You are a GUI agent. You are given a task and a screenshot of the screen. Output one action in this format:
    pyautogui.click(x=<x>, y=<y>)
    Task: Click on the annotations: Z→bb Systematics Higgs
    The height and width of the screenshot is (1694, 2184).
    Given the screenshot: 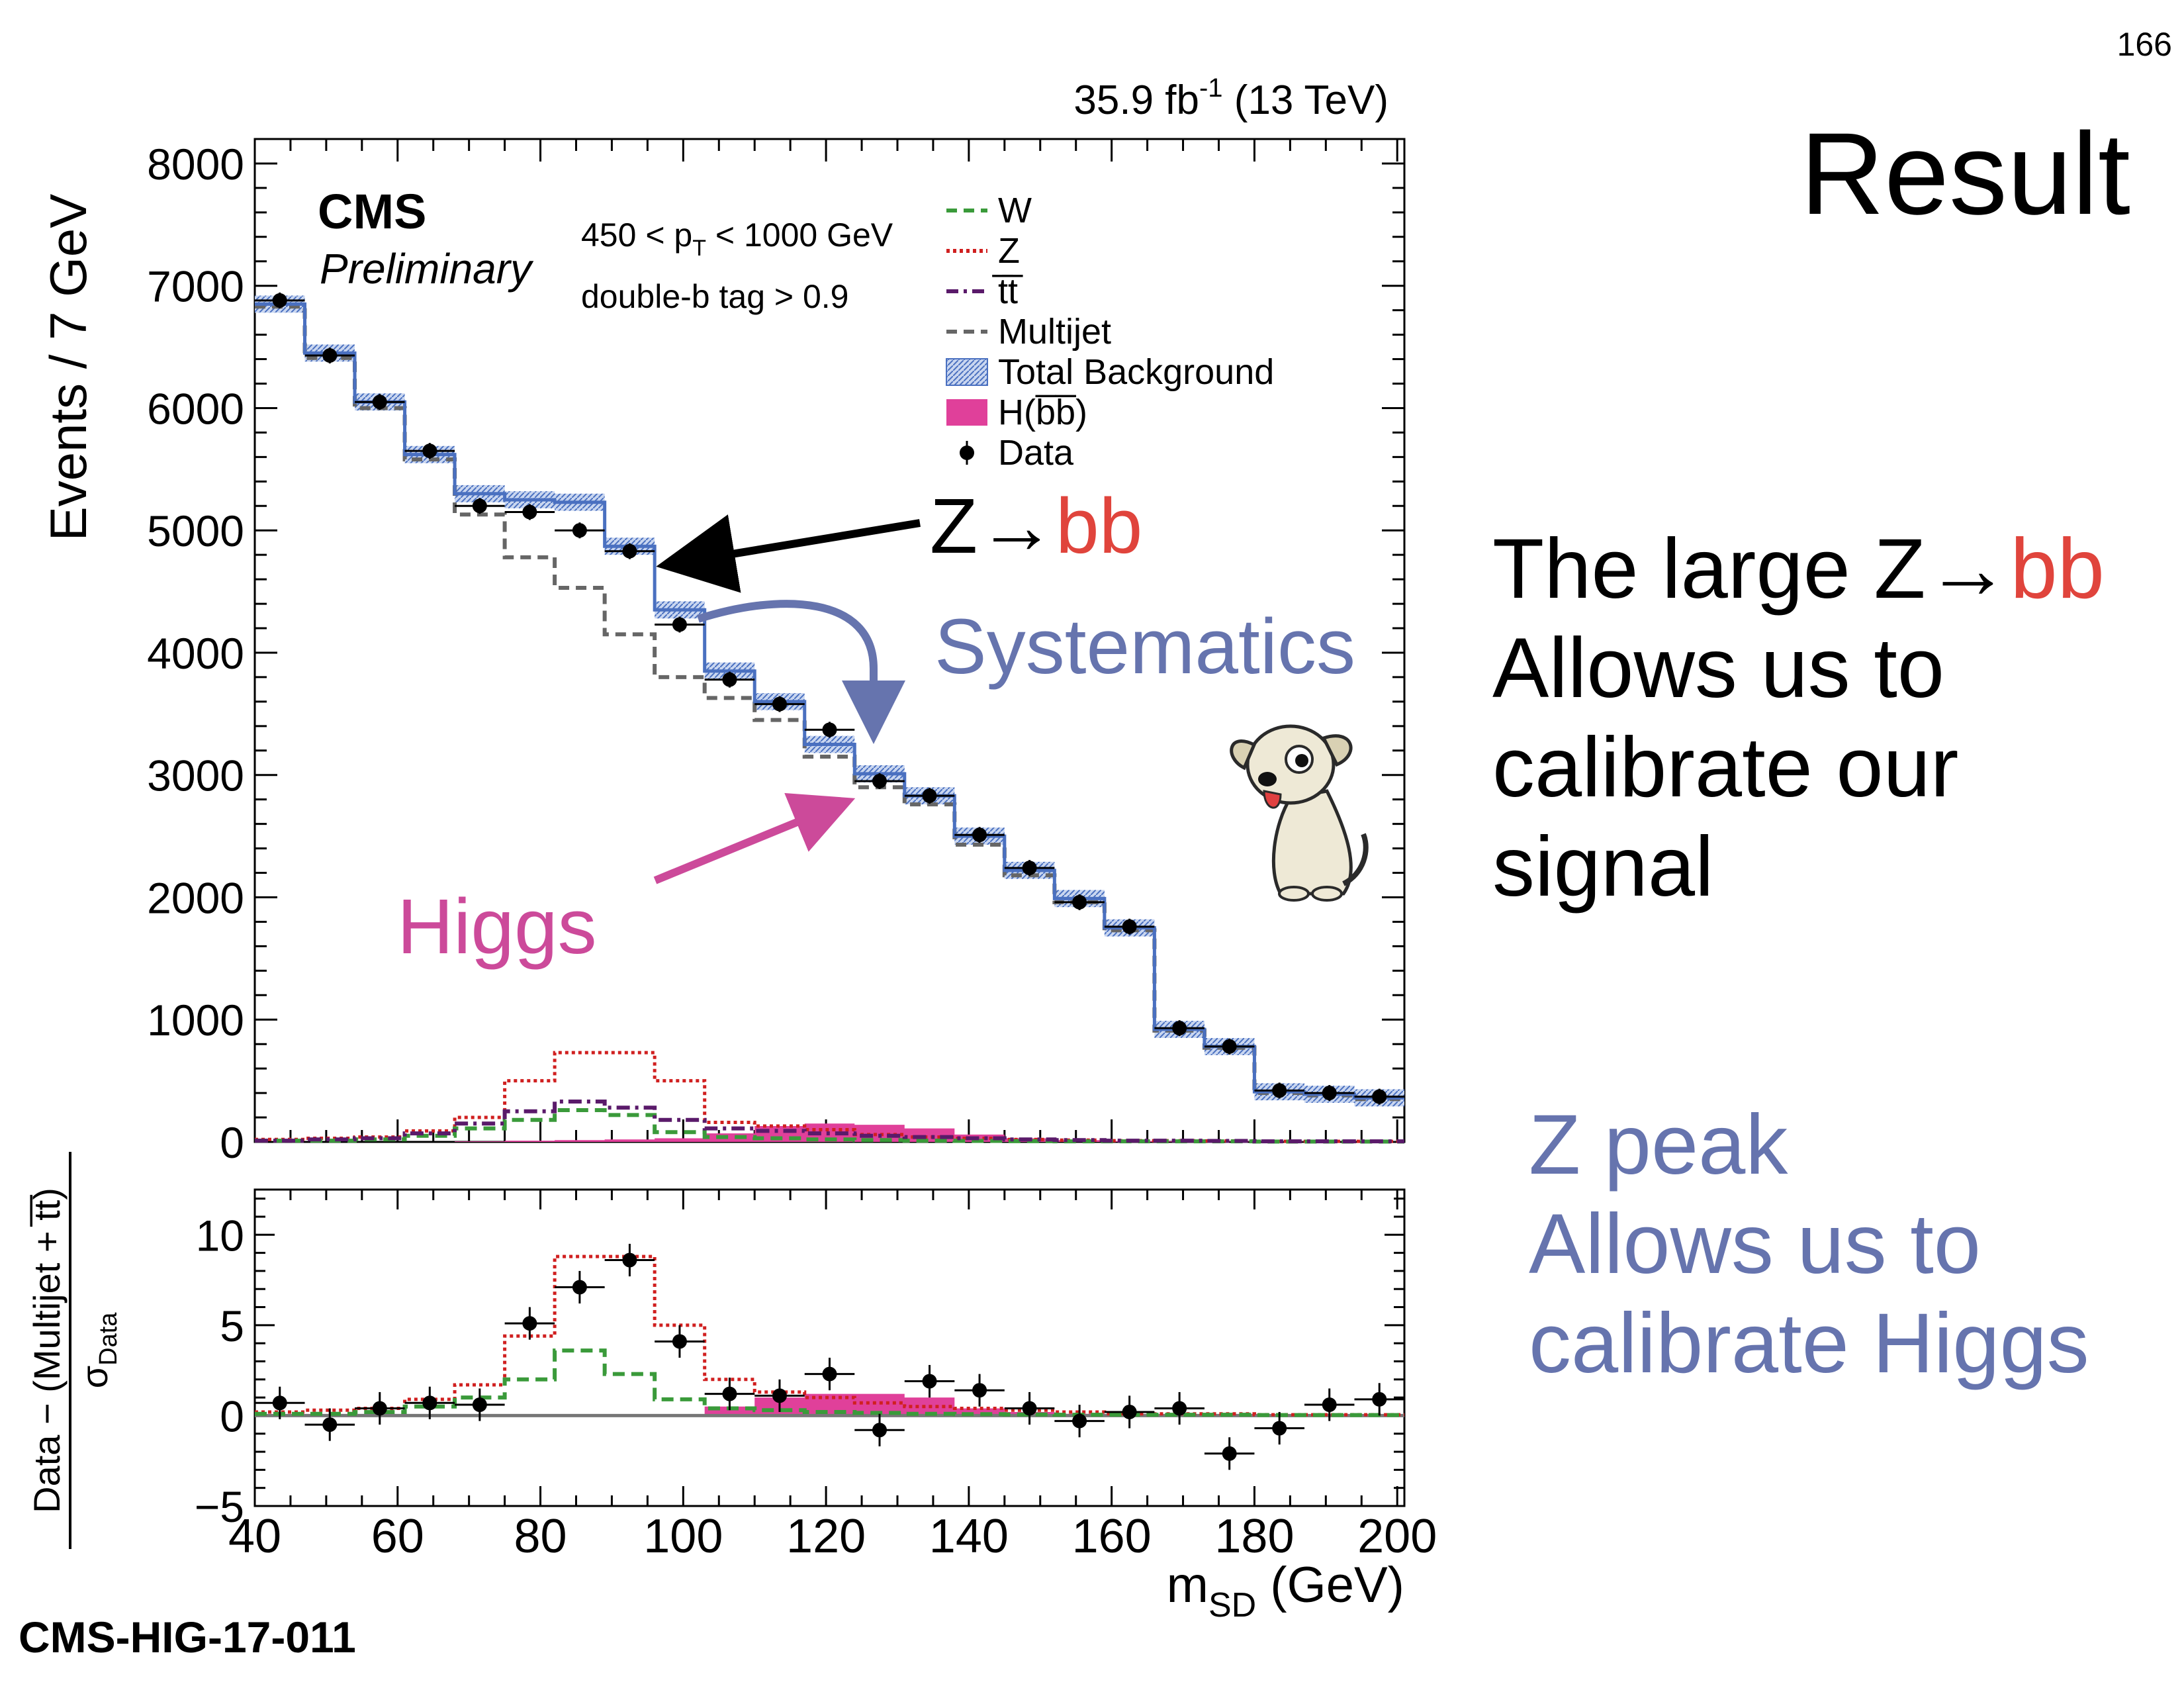 What is the action you would take?
    pyautogui.click(x=883, y=726)
    